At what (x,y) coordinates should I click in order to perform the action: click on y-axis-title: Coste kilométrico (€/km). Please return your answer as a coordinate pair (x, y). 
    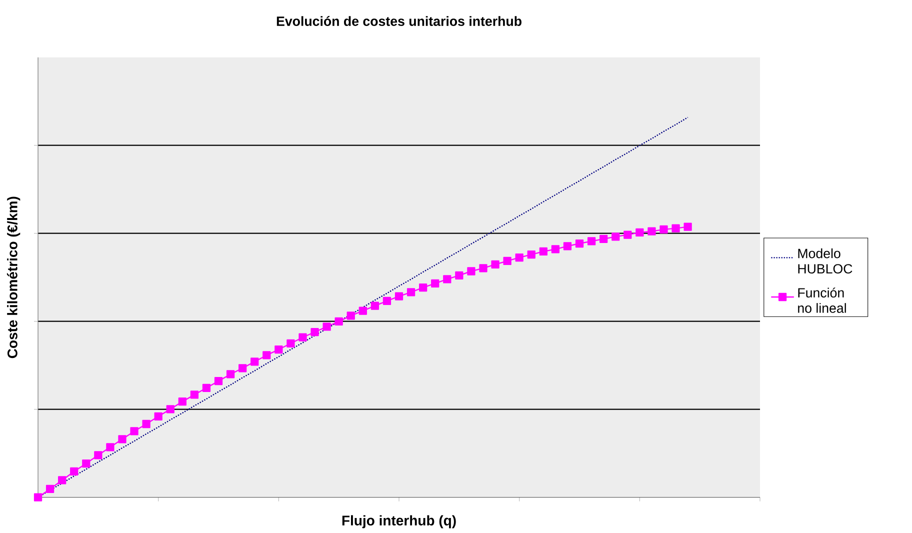
    Looking at the image, I should click on (13, 277).